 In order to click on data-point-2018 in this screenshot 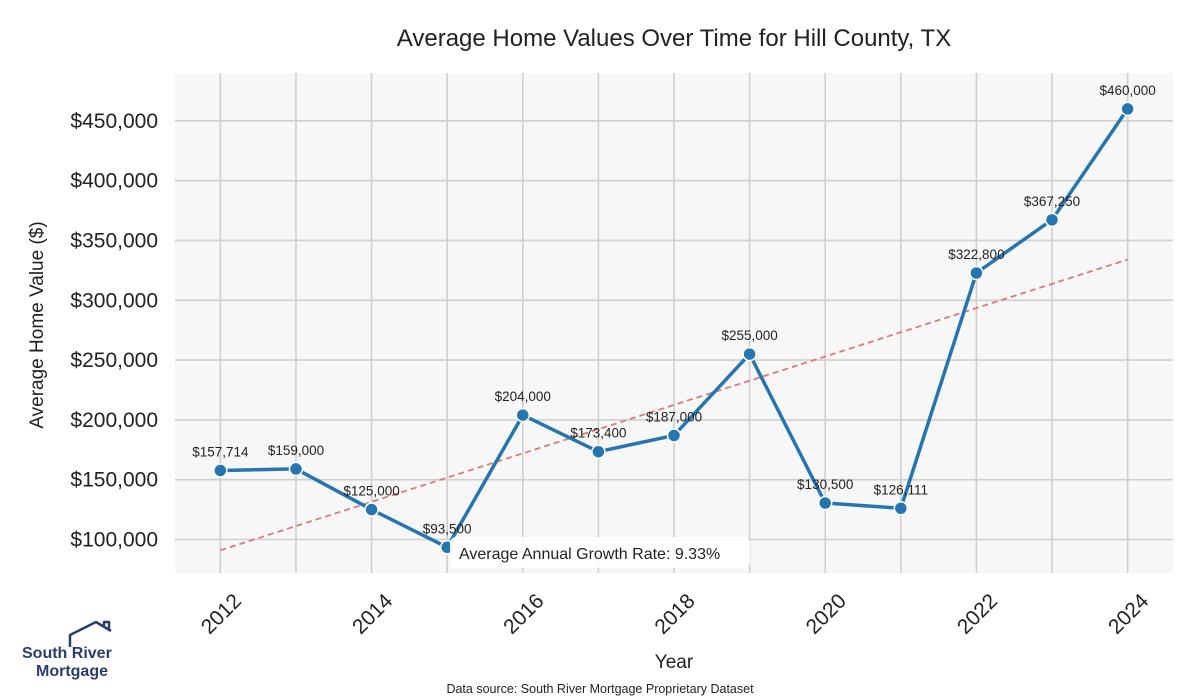, I will do `click(674, 435)`.